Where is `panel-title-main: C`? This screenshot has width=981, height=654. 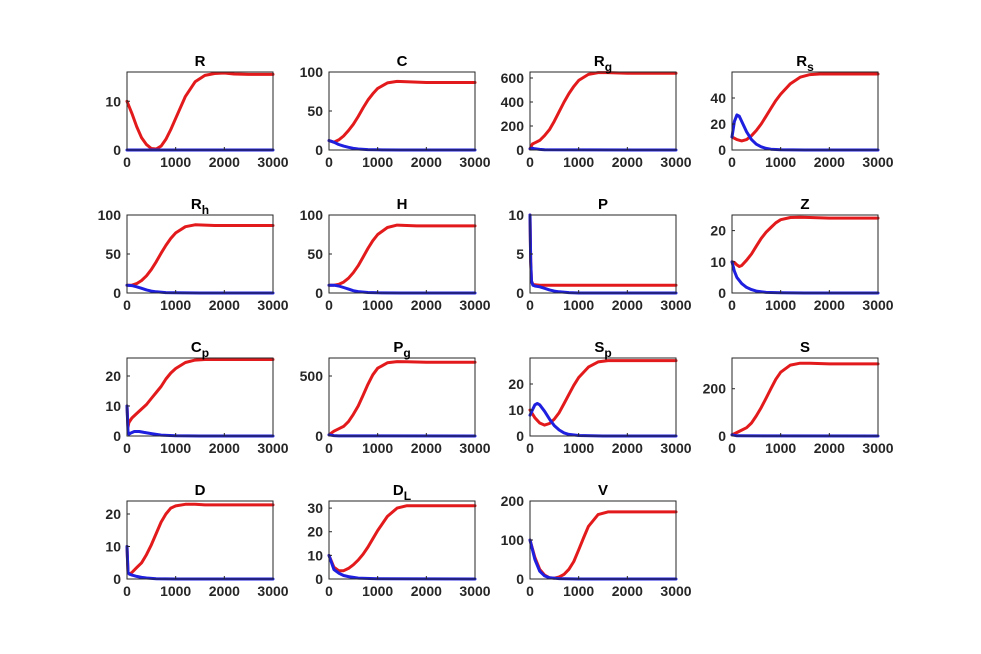
panel-title-main: C is located at coordinates (402, 61).